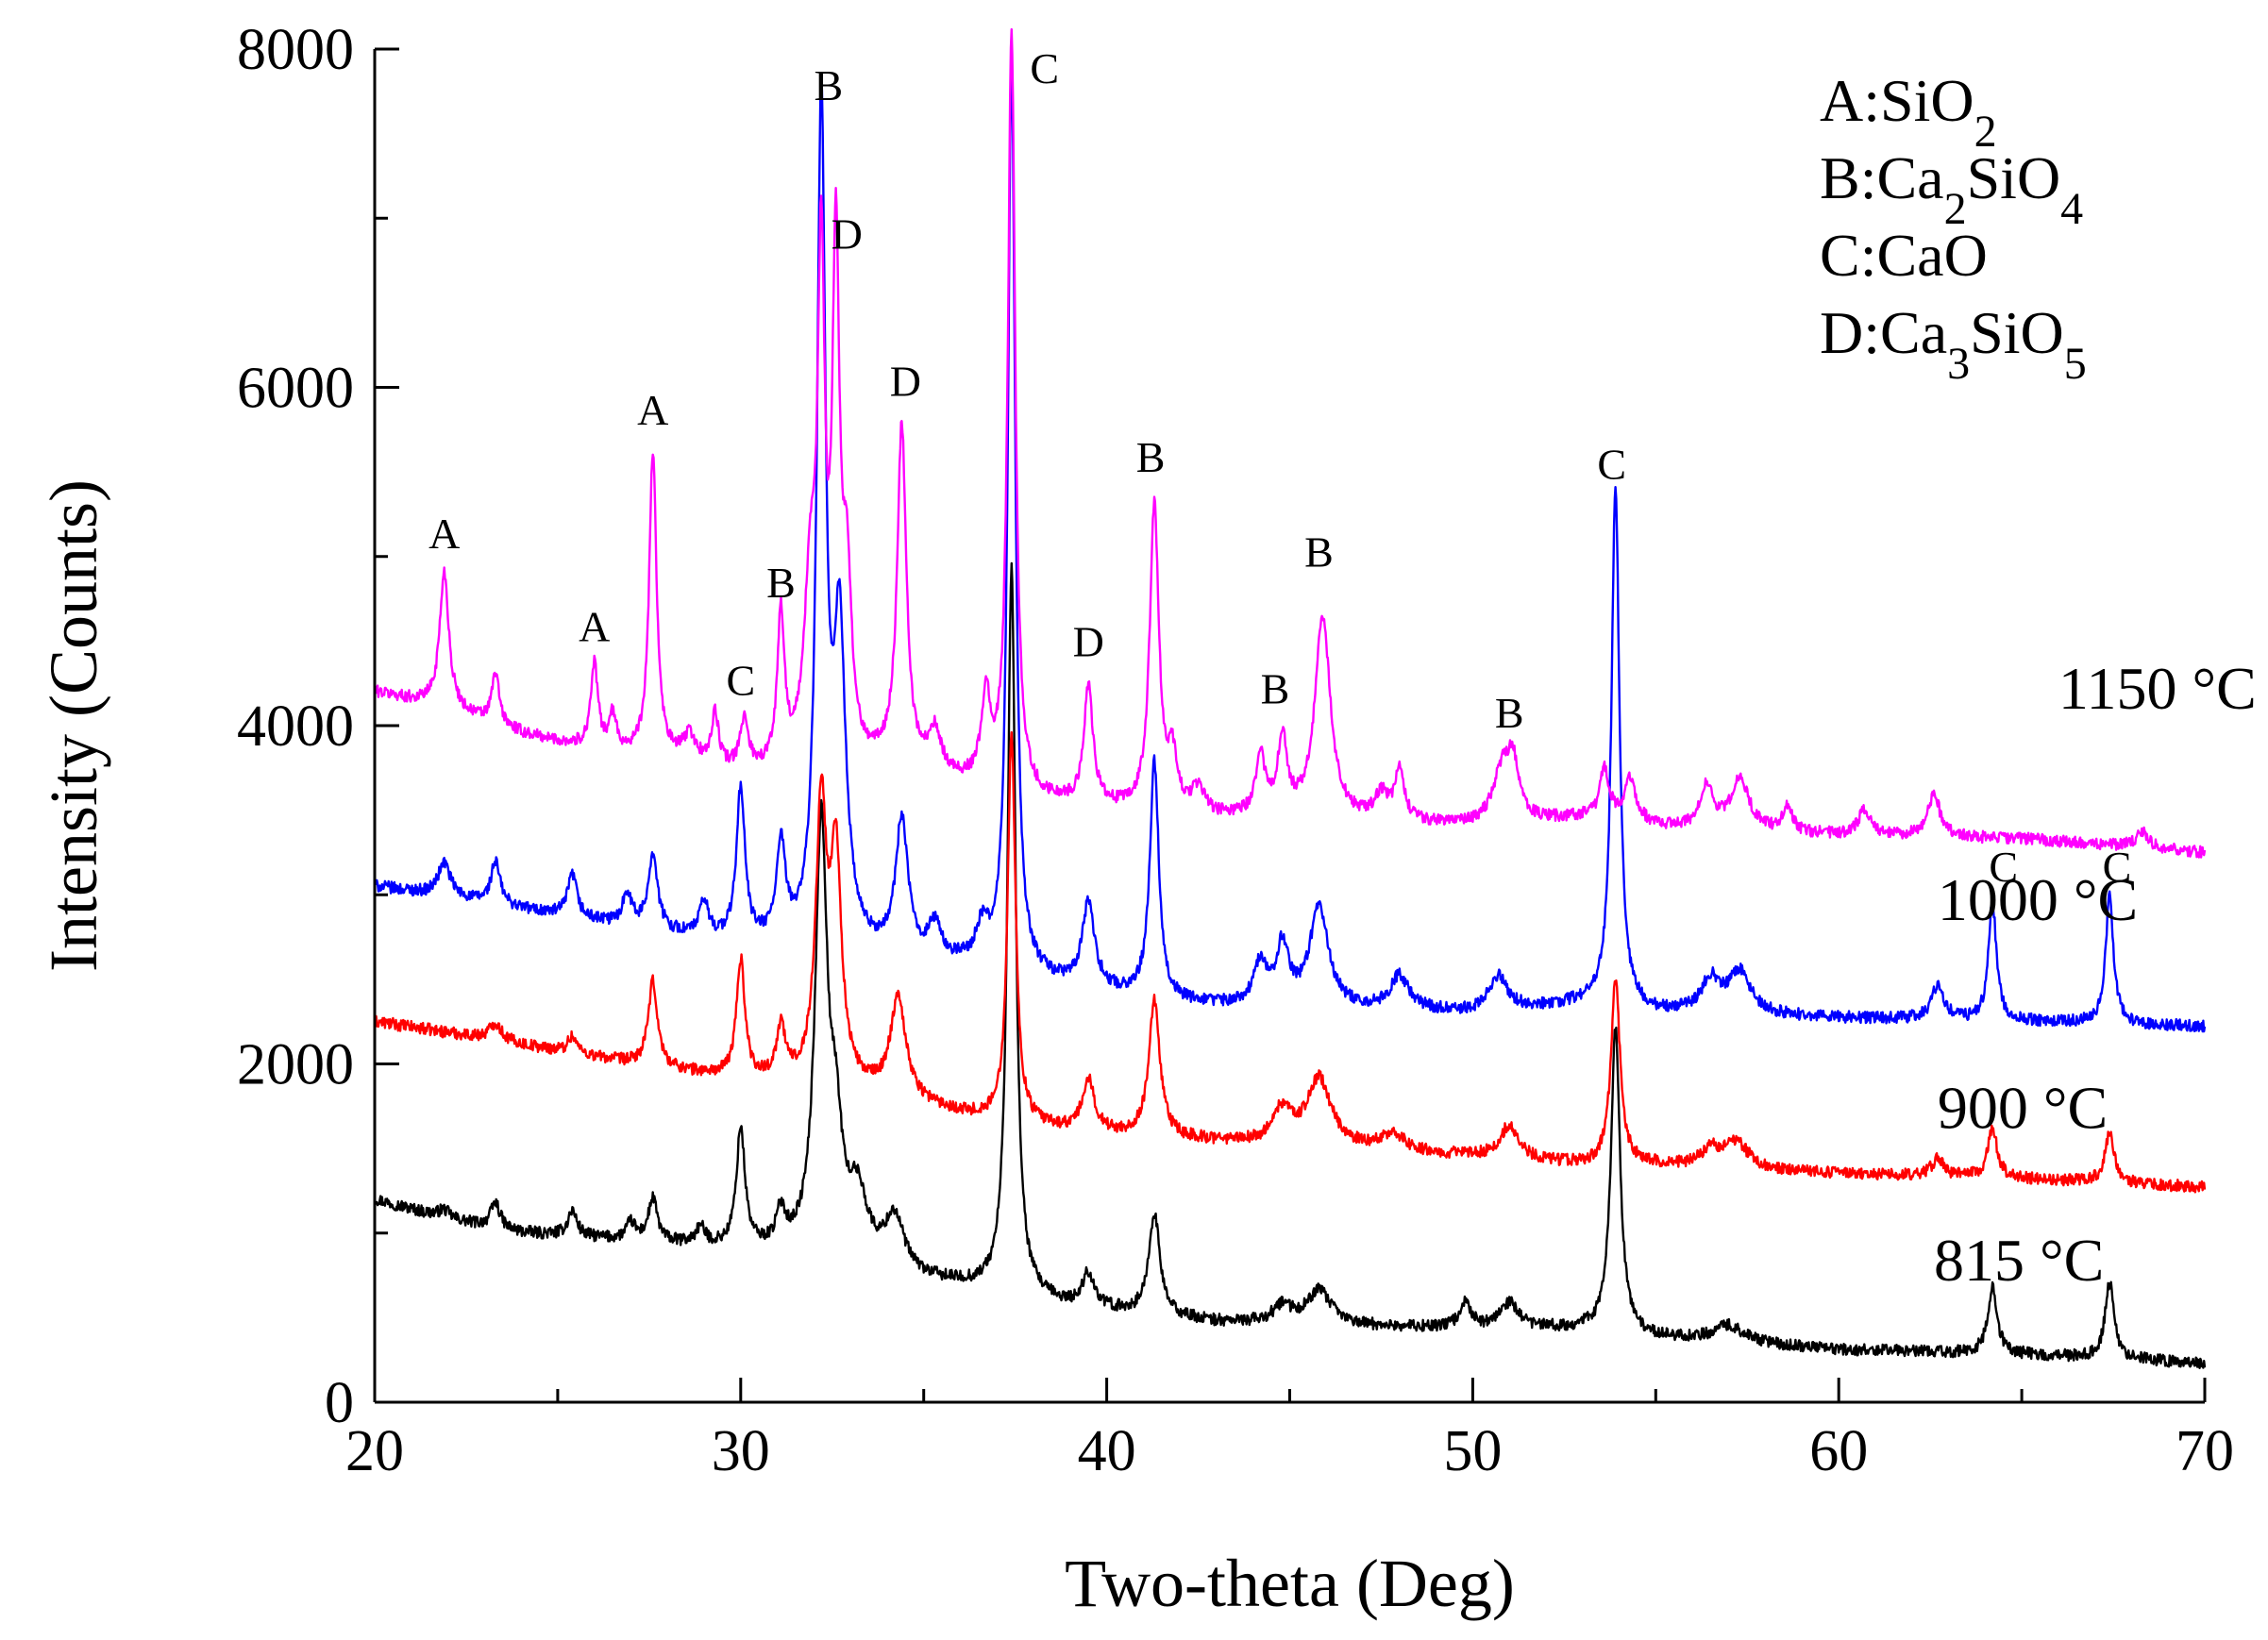  Describe the element at coordinates (2023, 1109) in the screenshot. I see `temperature-label: 900 °C` at that location.